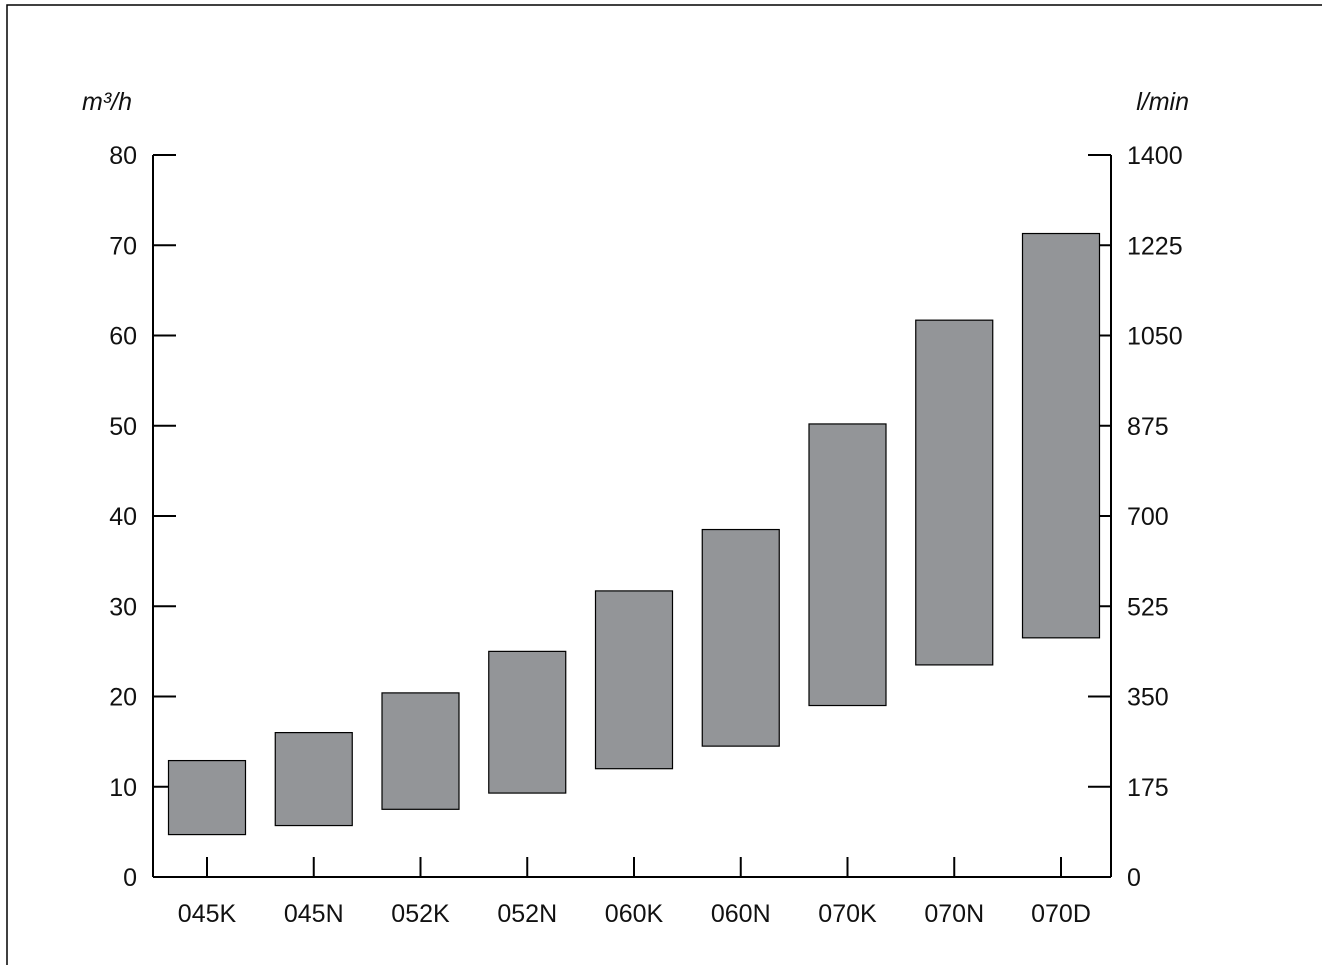 Image resolution: width=1322 pixels, height=970 pixels. I want to click on left-y-tick-label: 40, so click(123, 517).